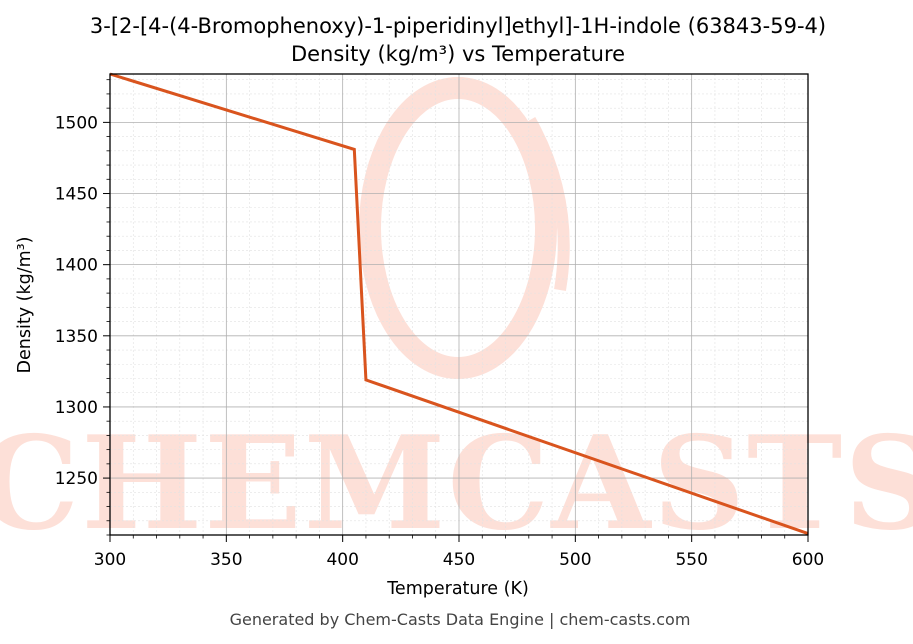 The height and width of the screenshot is (644, 913). I want to click on x-tick-label: 400, so click(342, 560).